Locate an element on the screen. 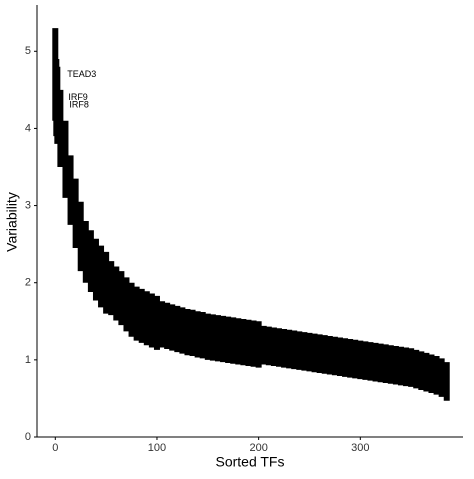 This screenshot has height=479, width=474. annotation: TEAD3 is located at coordinates (81, 74).